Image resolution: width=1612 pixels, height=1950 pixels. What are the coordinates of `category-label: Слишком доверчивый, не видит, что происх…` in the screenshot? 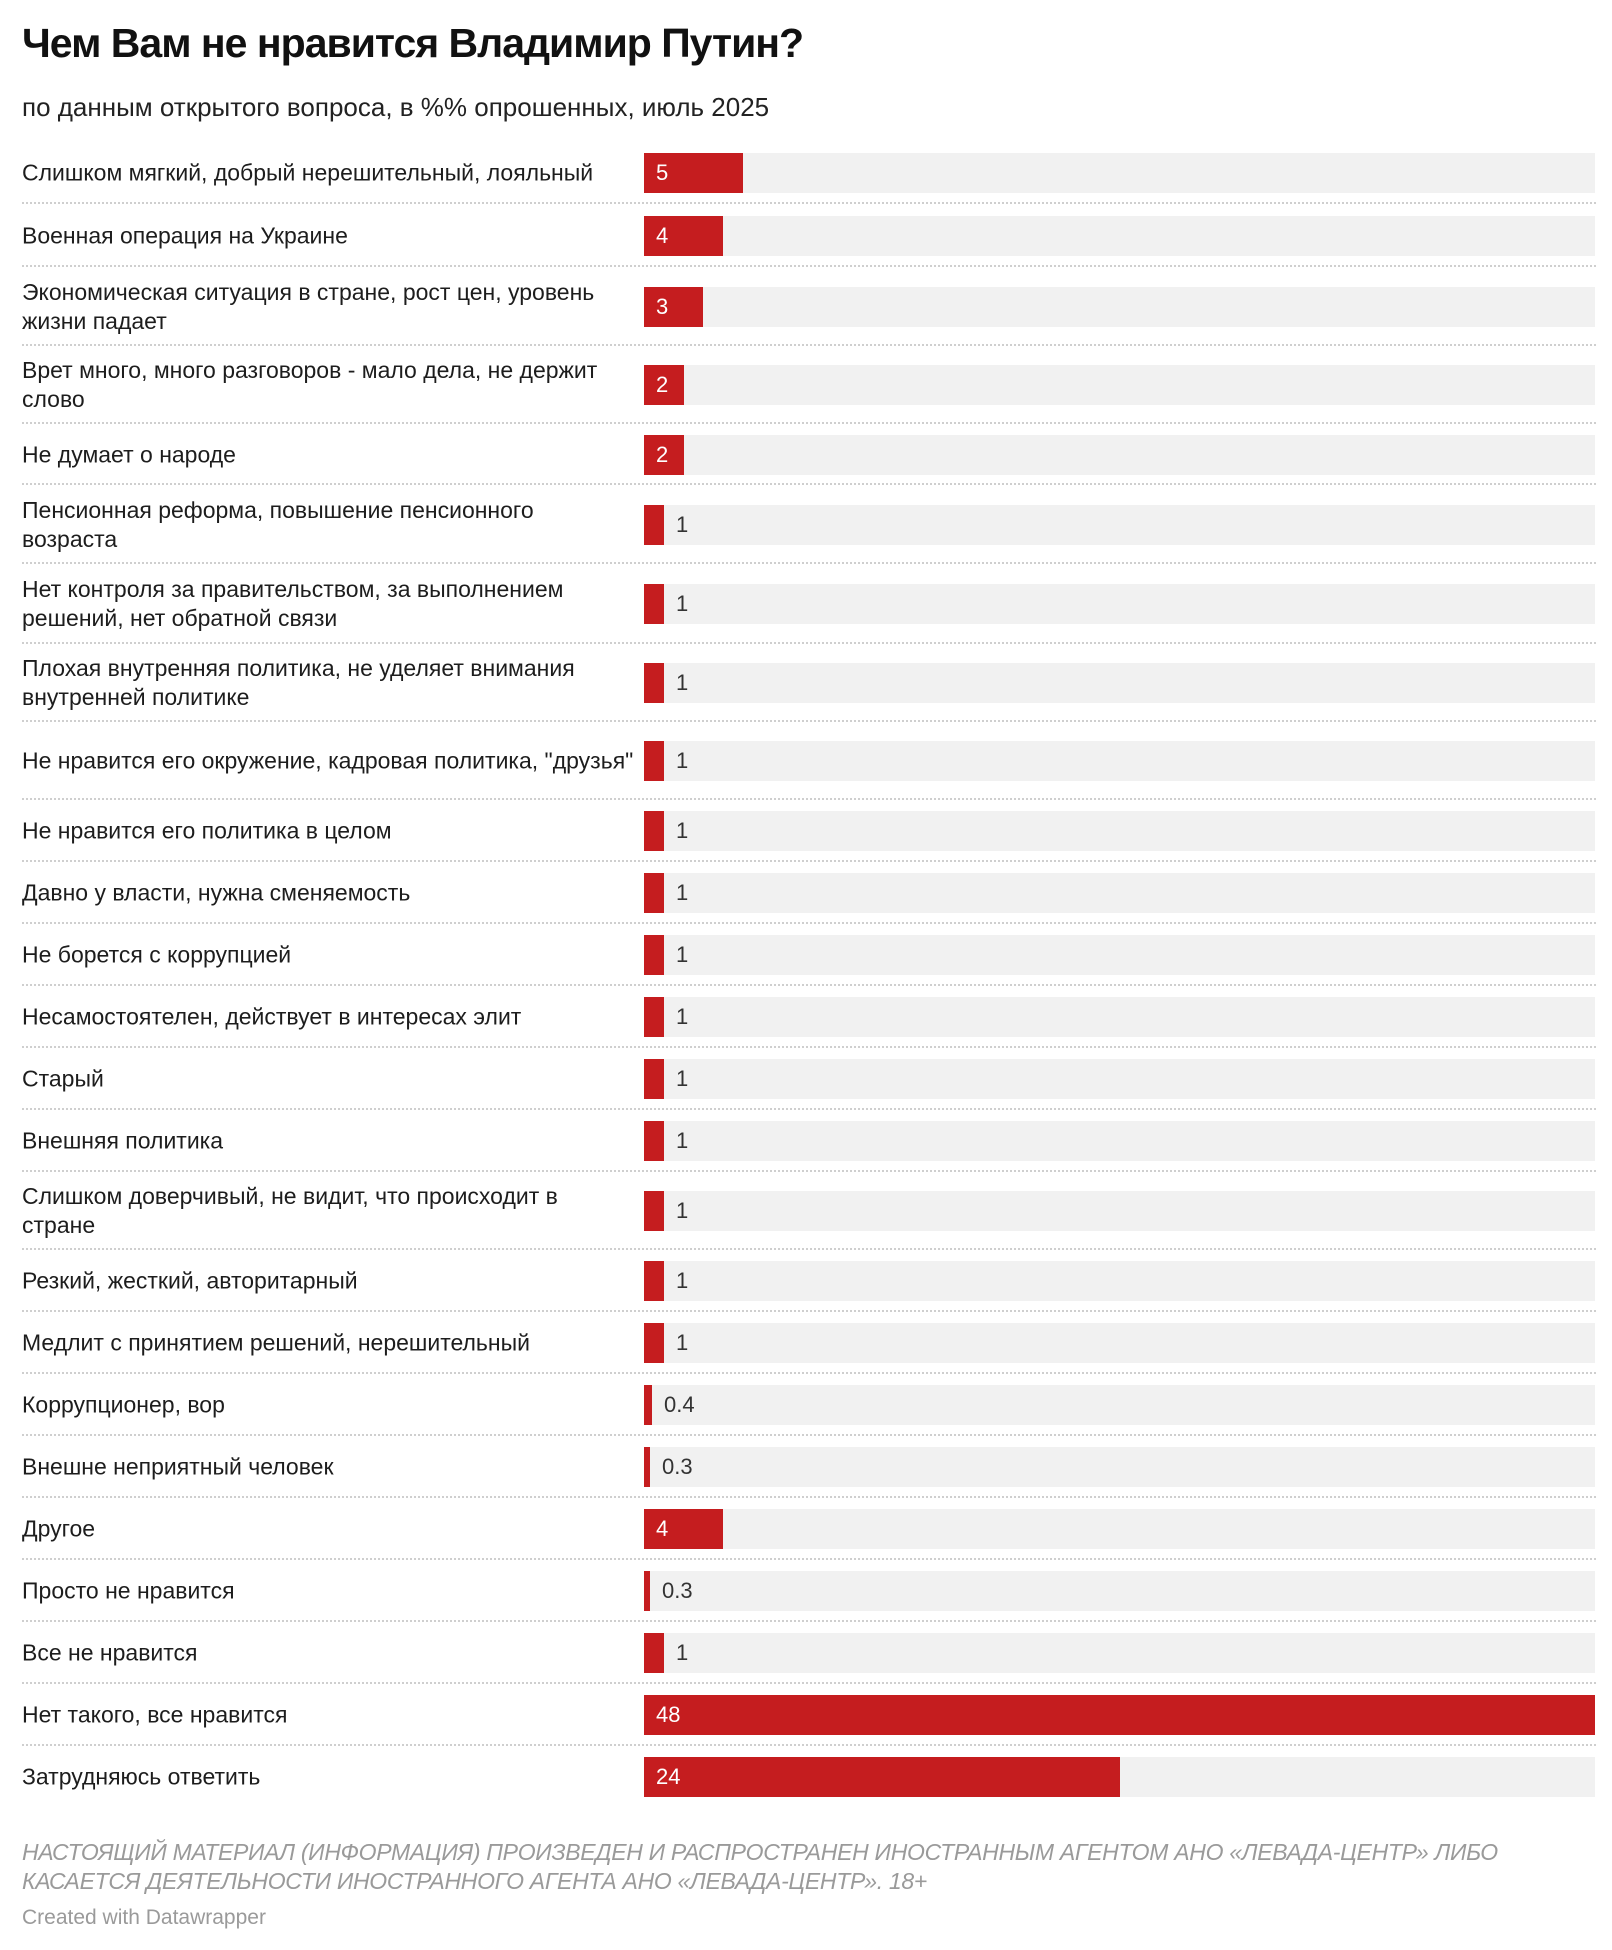 It's located at (290, 1210).